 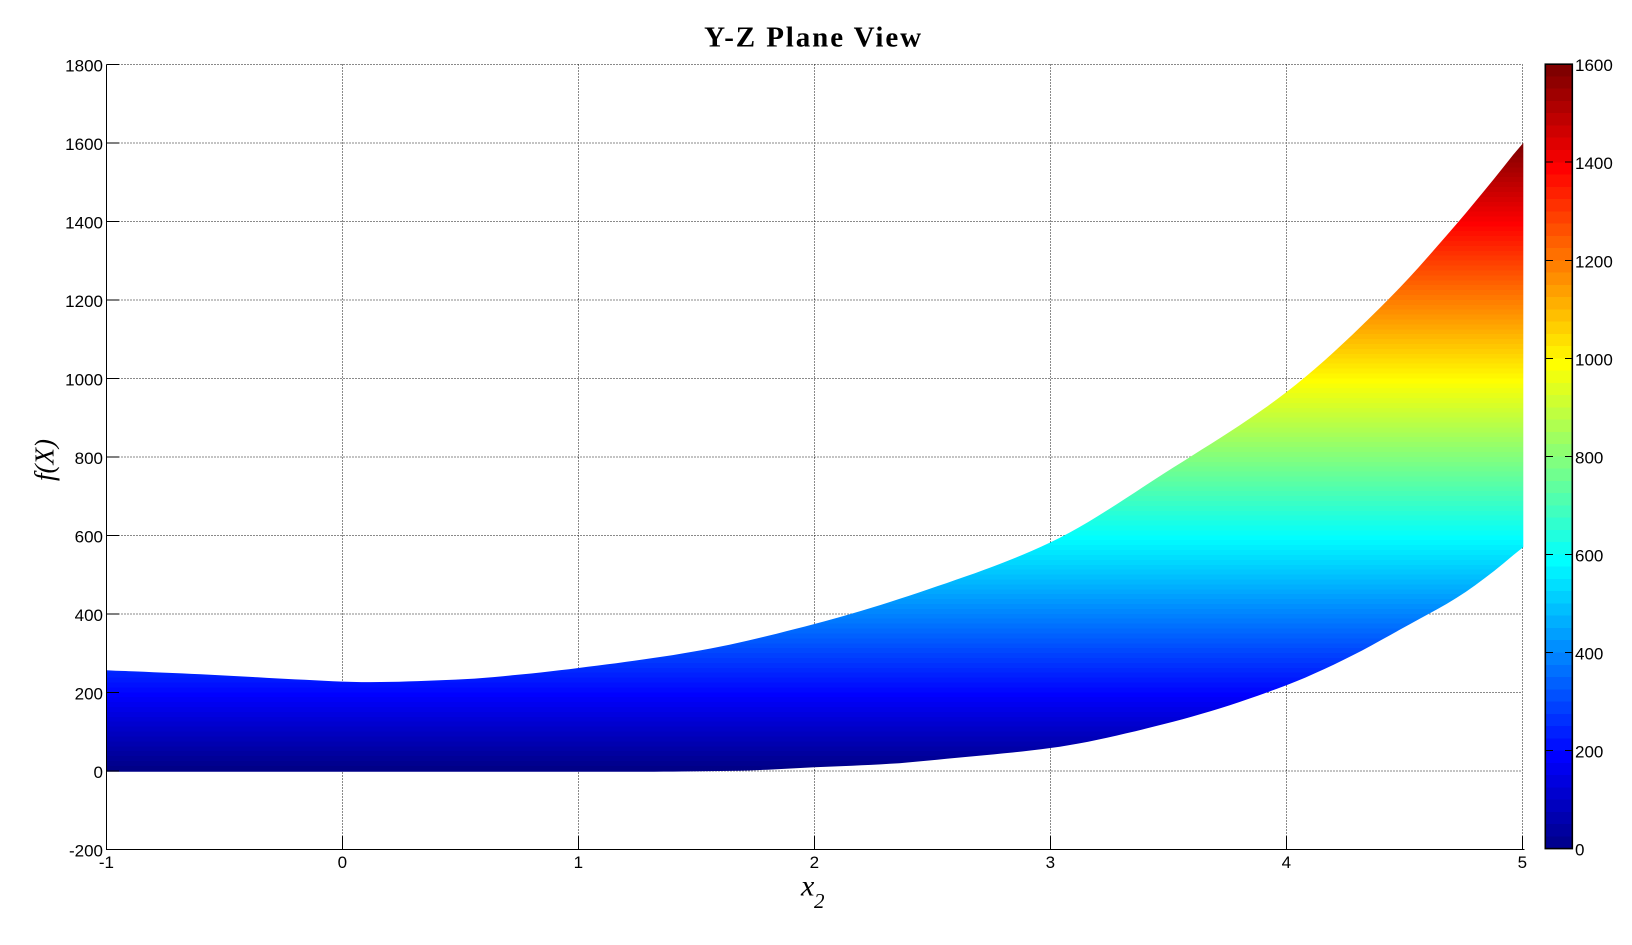 What do you see at coordinates (807, 886) in the screenshot?
I see `svg-text: x` at bounding box center [807, 886].